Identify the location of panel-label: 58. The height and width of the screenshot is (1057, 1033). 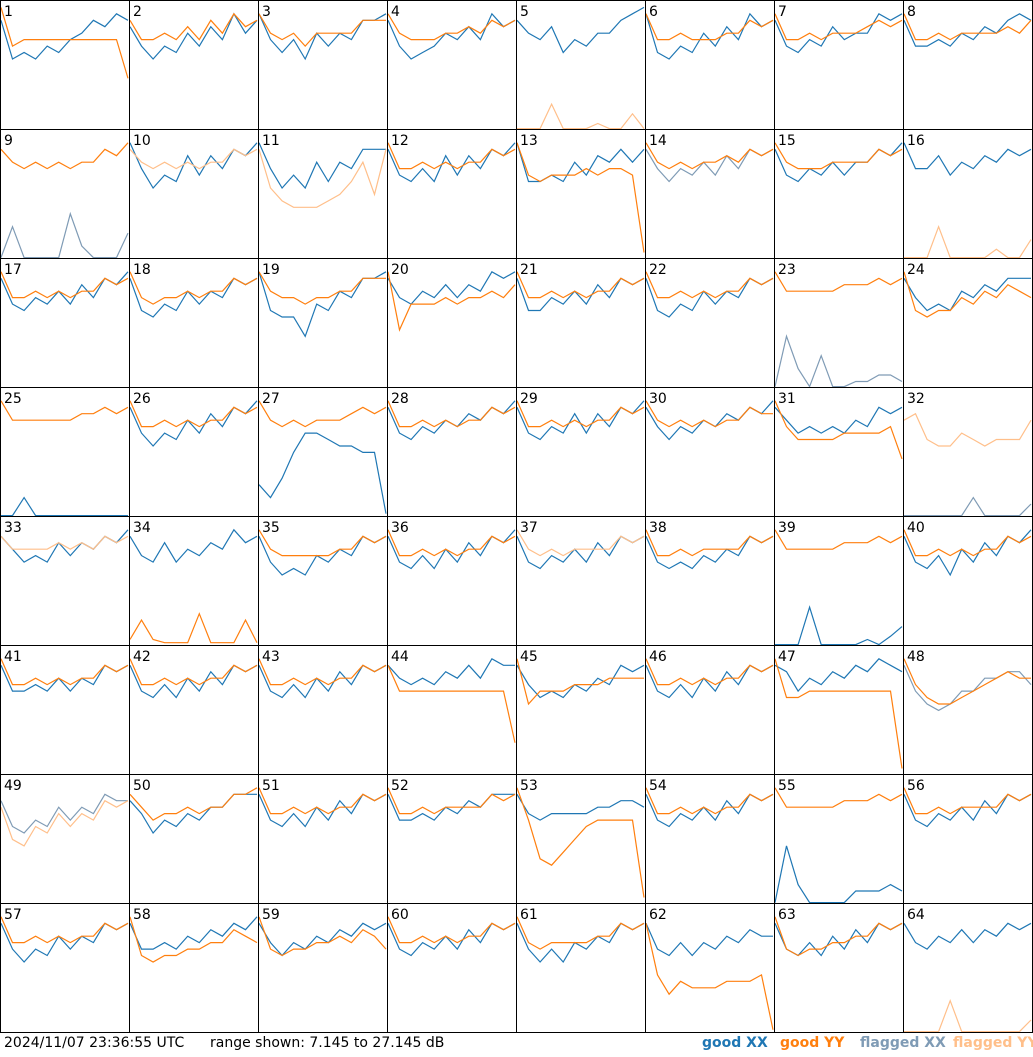
(142, 915).